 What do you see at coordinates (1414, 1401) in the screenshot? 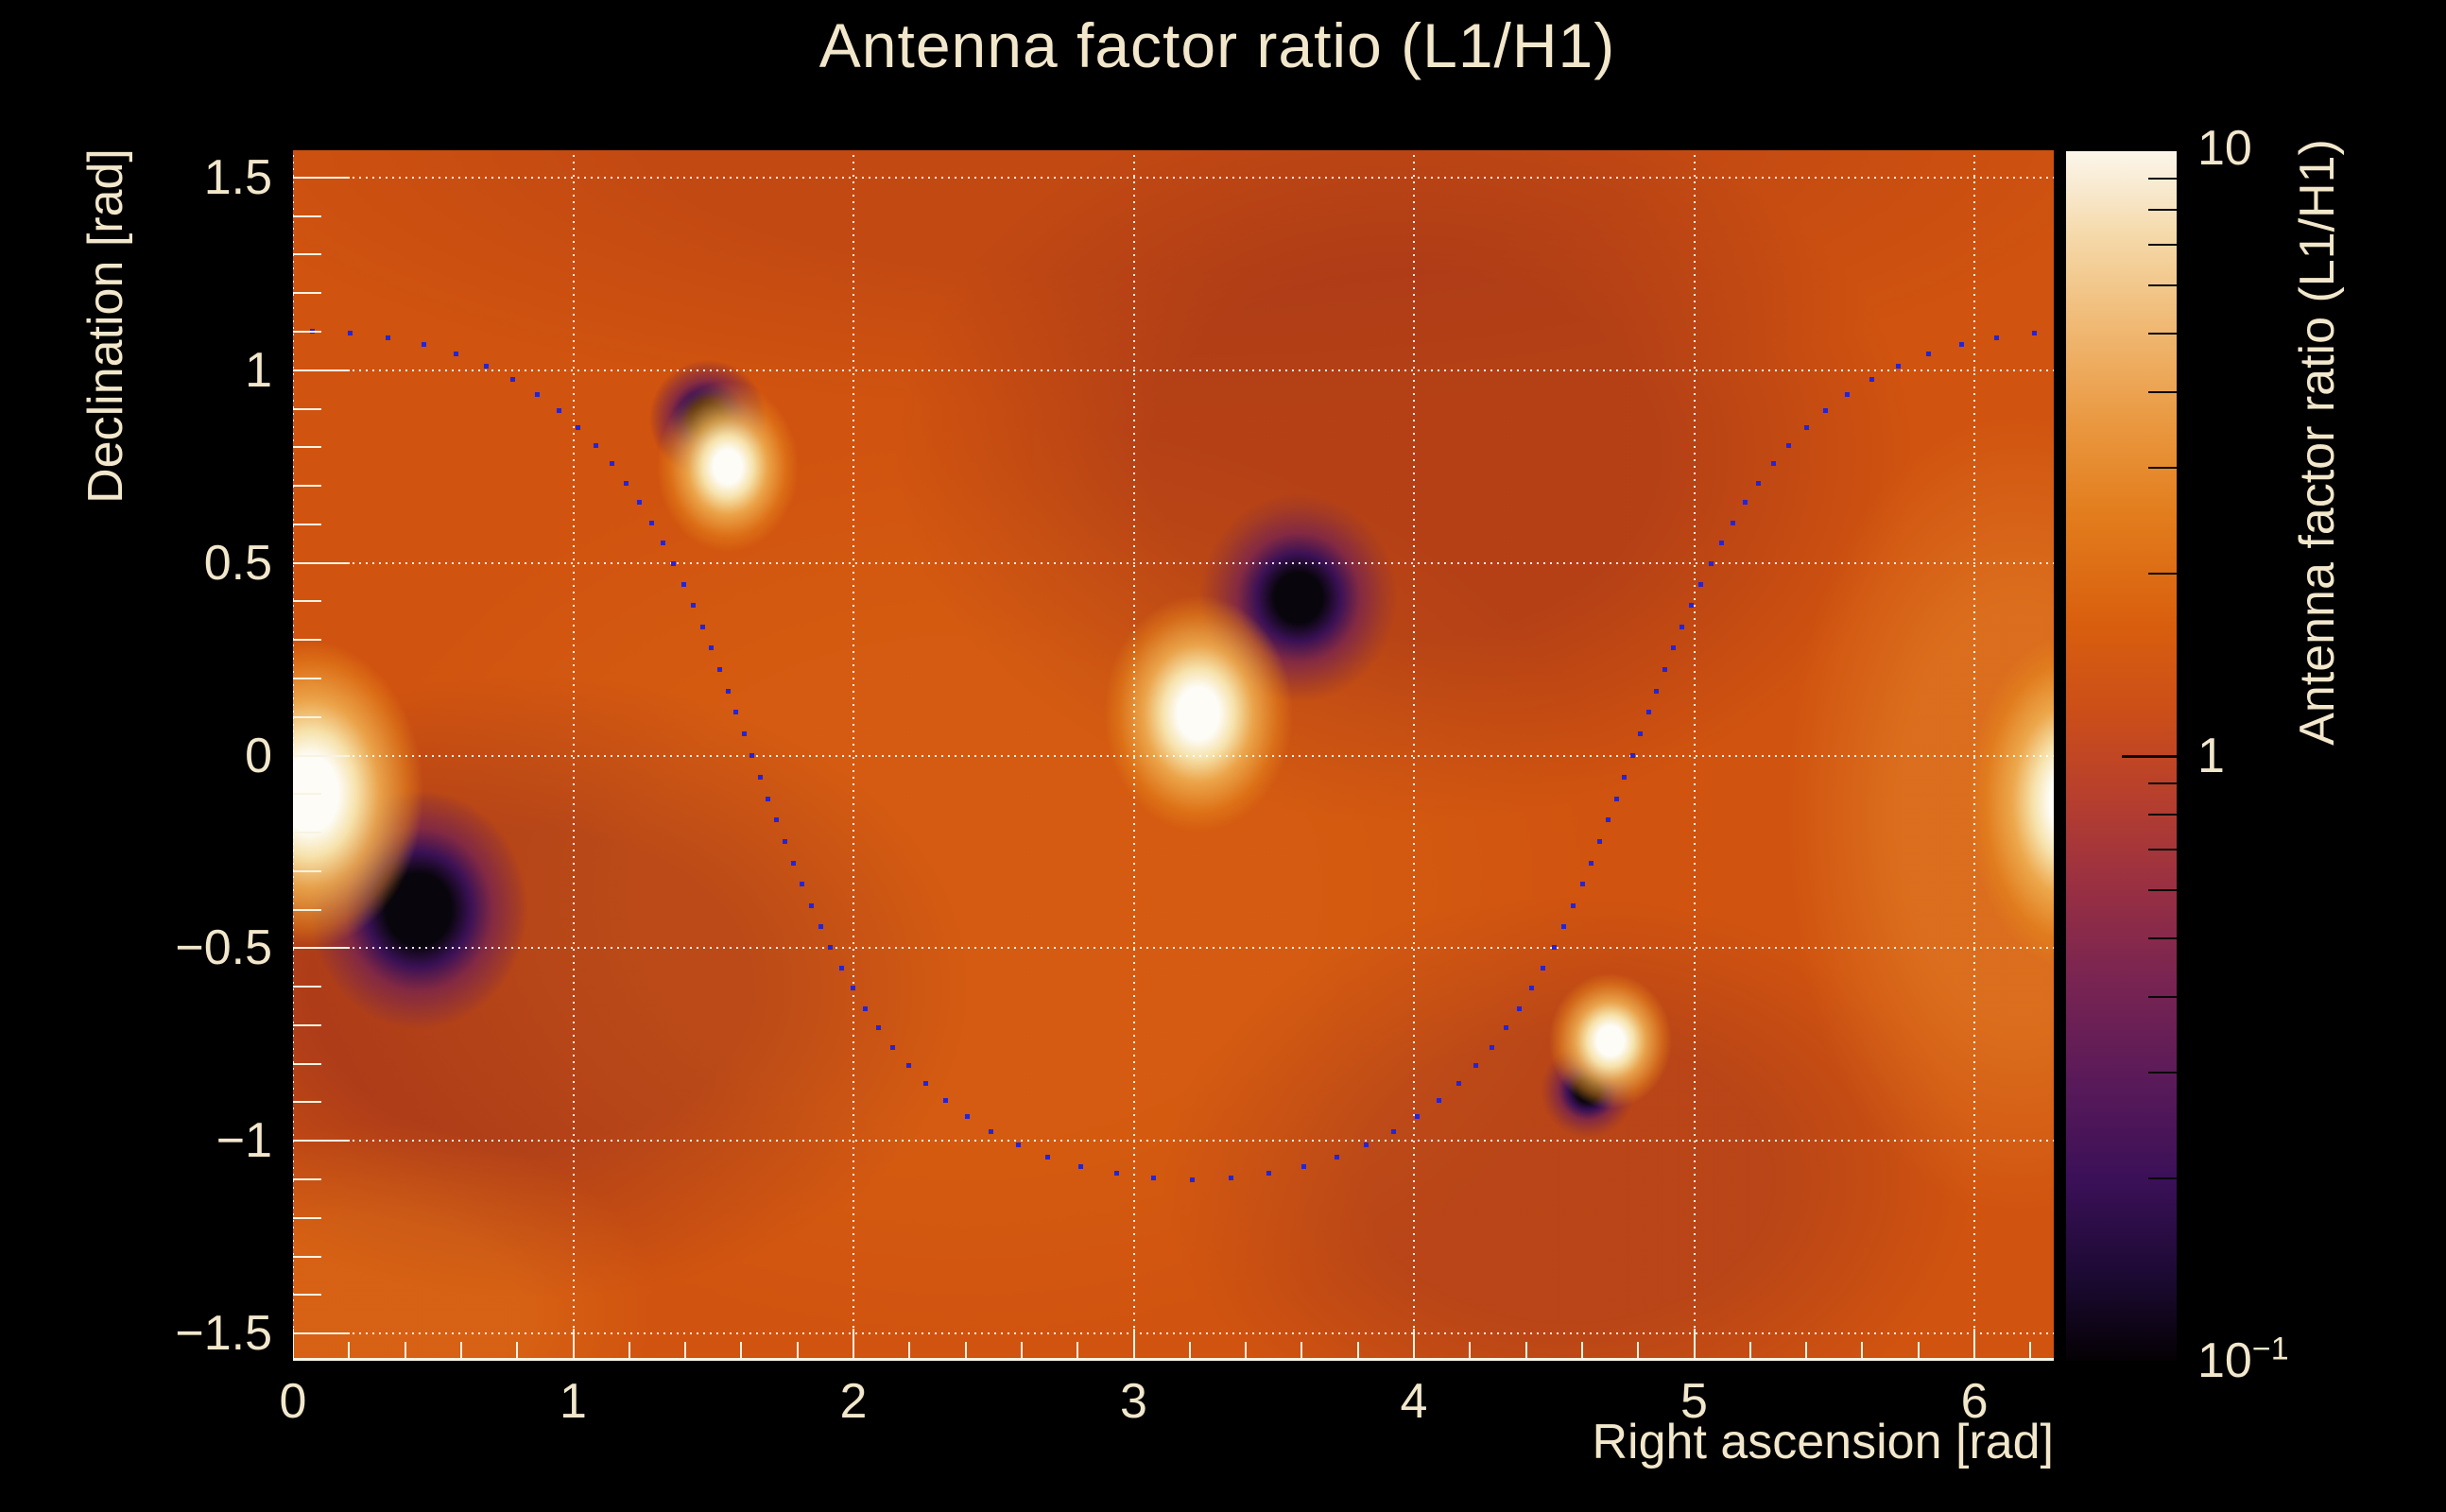
I see `x-tick-label: 4` at bounding box center [1414, 1401].